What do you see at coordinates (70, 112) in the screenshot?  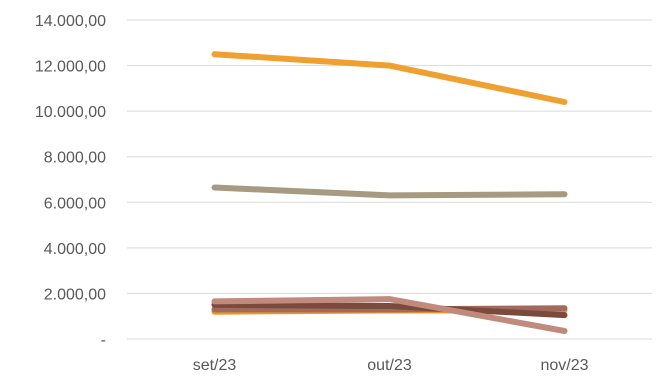 I see `y-tick-label: 10.000,00` at bounding box center [70, 112].